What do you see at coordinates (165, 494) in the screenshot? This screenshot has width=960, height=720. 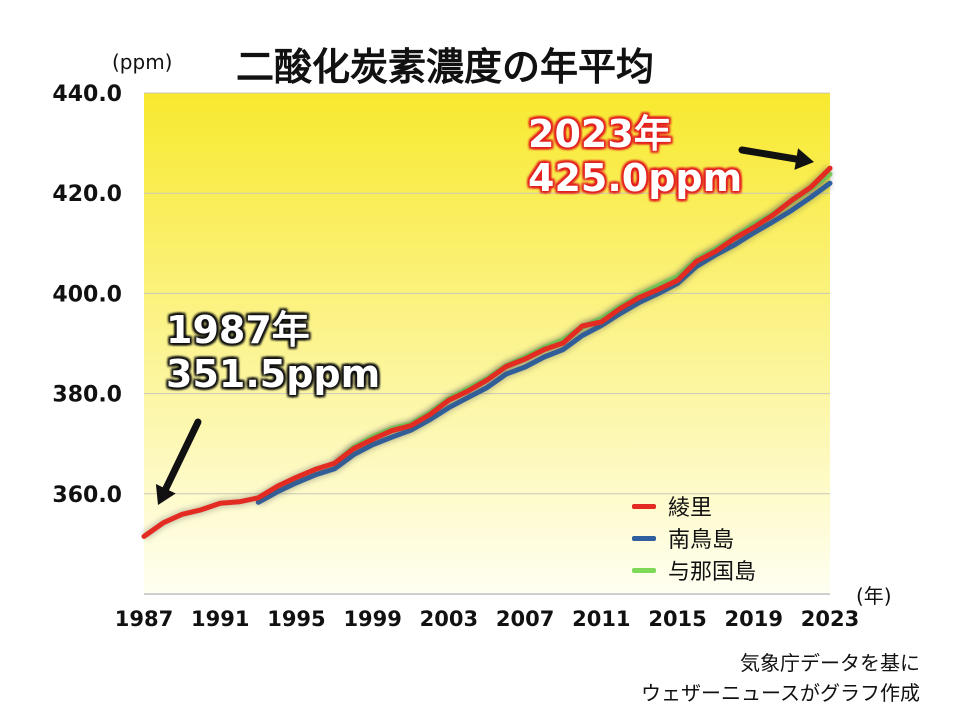 I see `arrow-start-head` at bounding box center [165, 494].